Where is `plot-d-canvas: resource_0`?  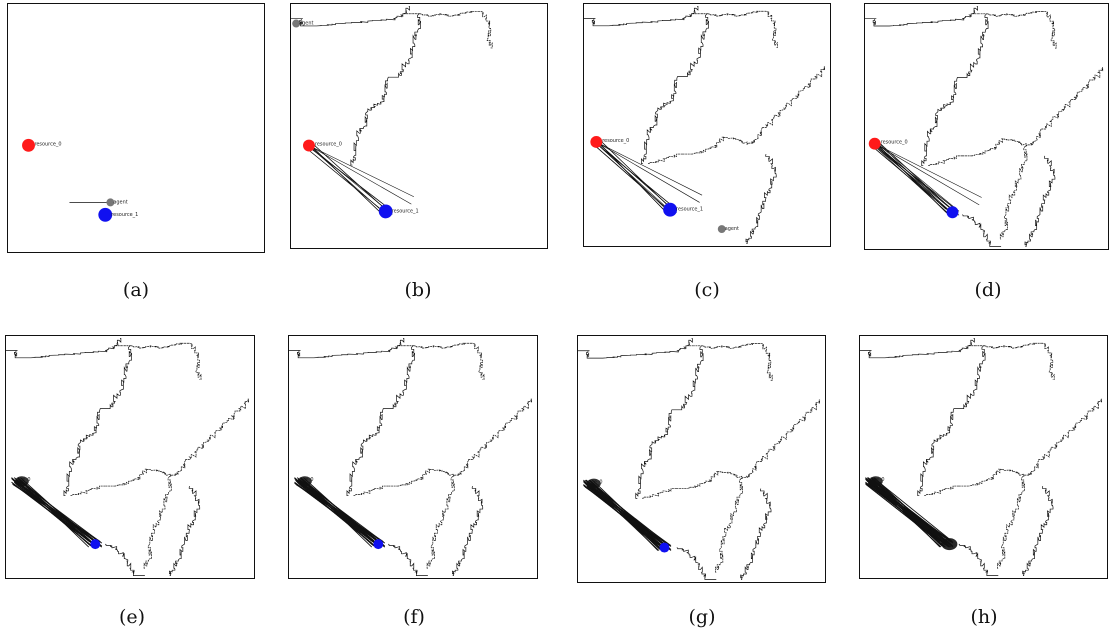
plot-d-canvas: resource_0 is located at coordinates (984, 126).